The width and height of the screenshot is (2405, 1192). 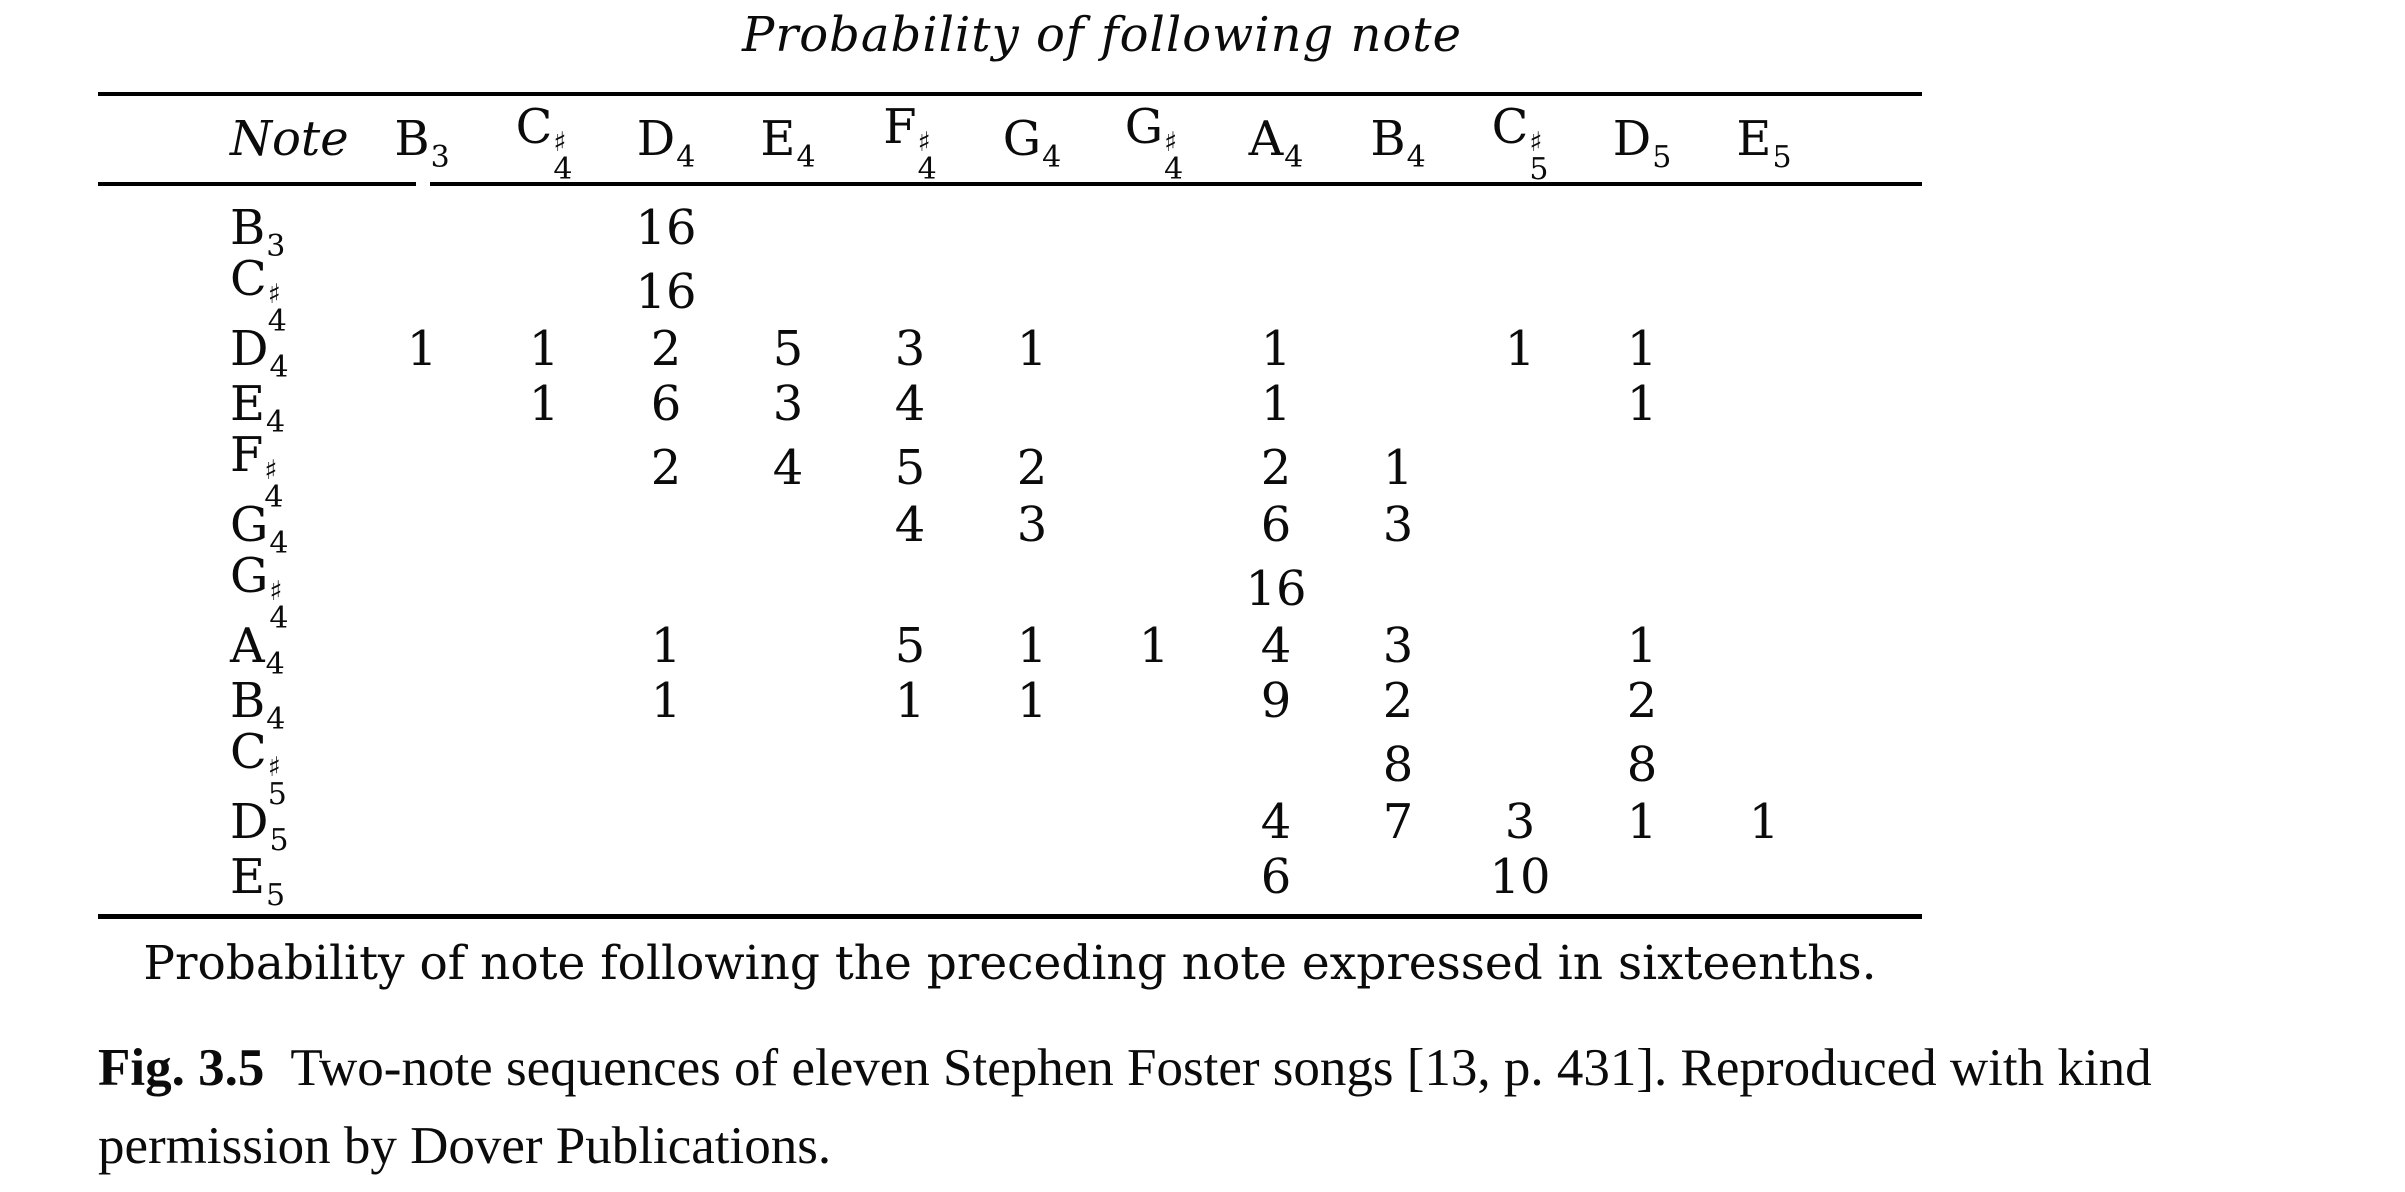 I want to click on header-rule-right-segment, so click(x=1176, y=184).